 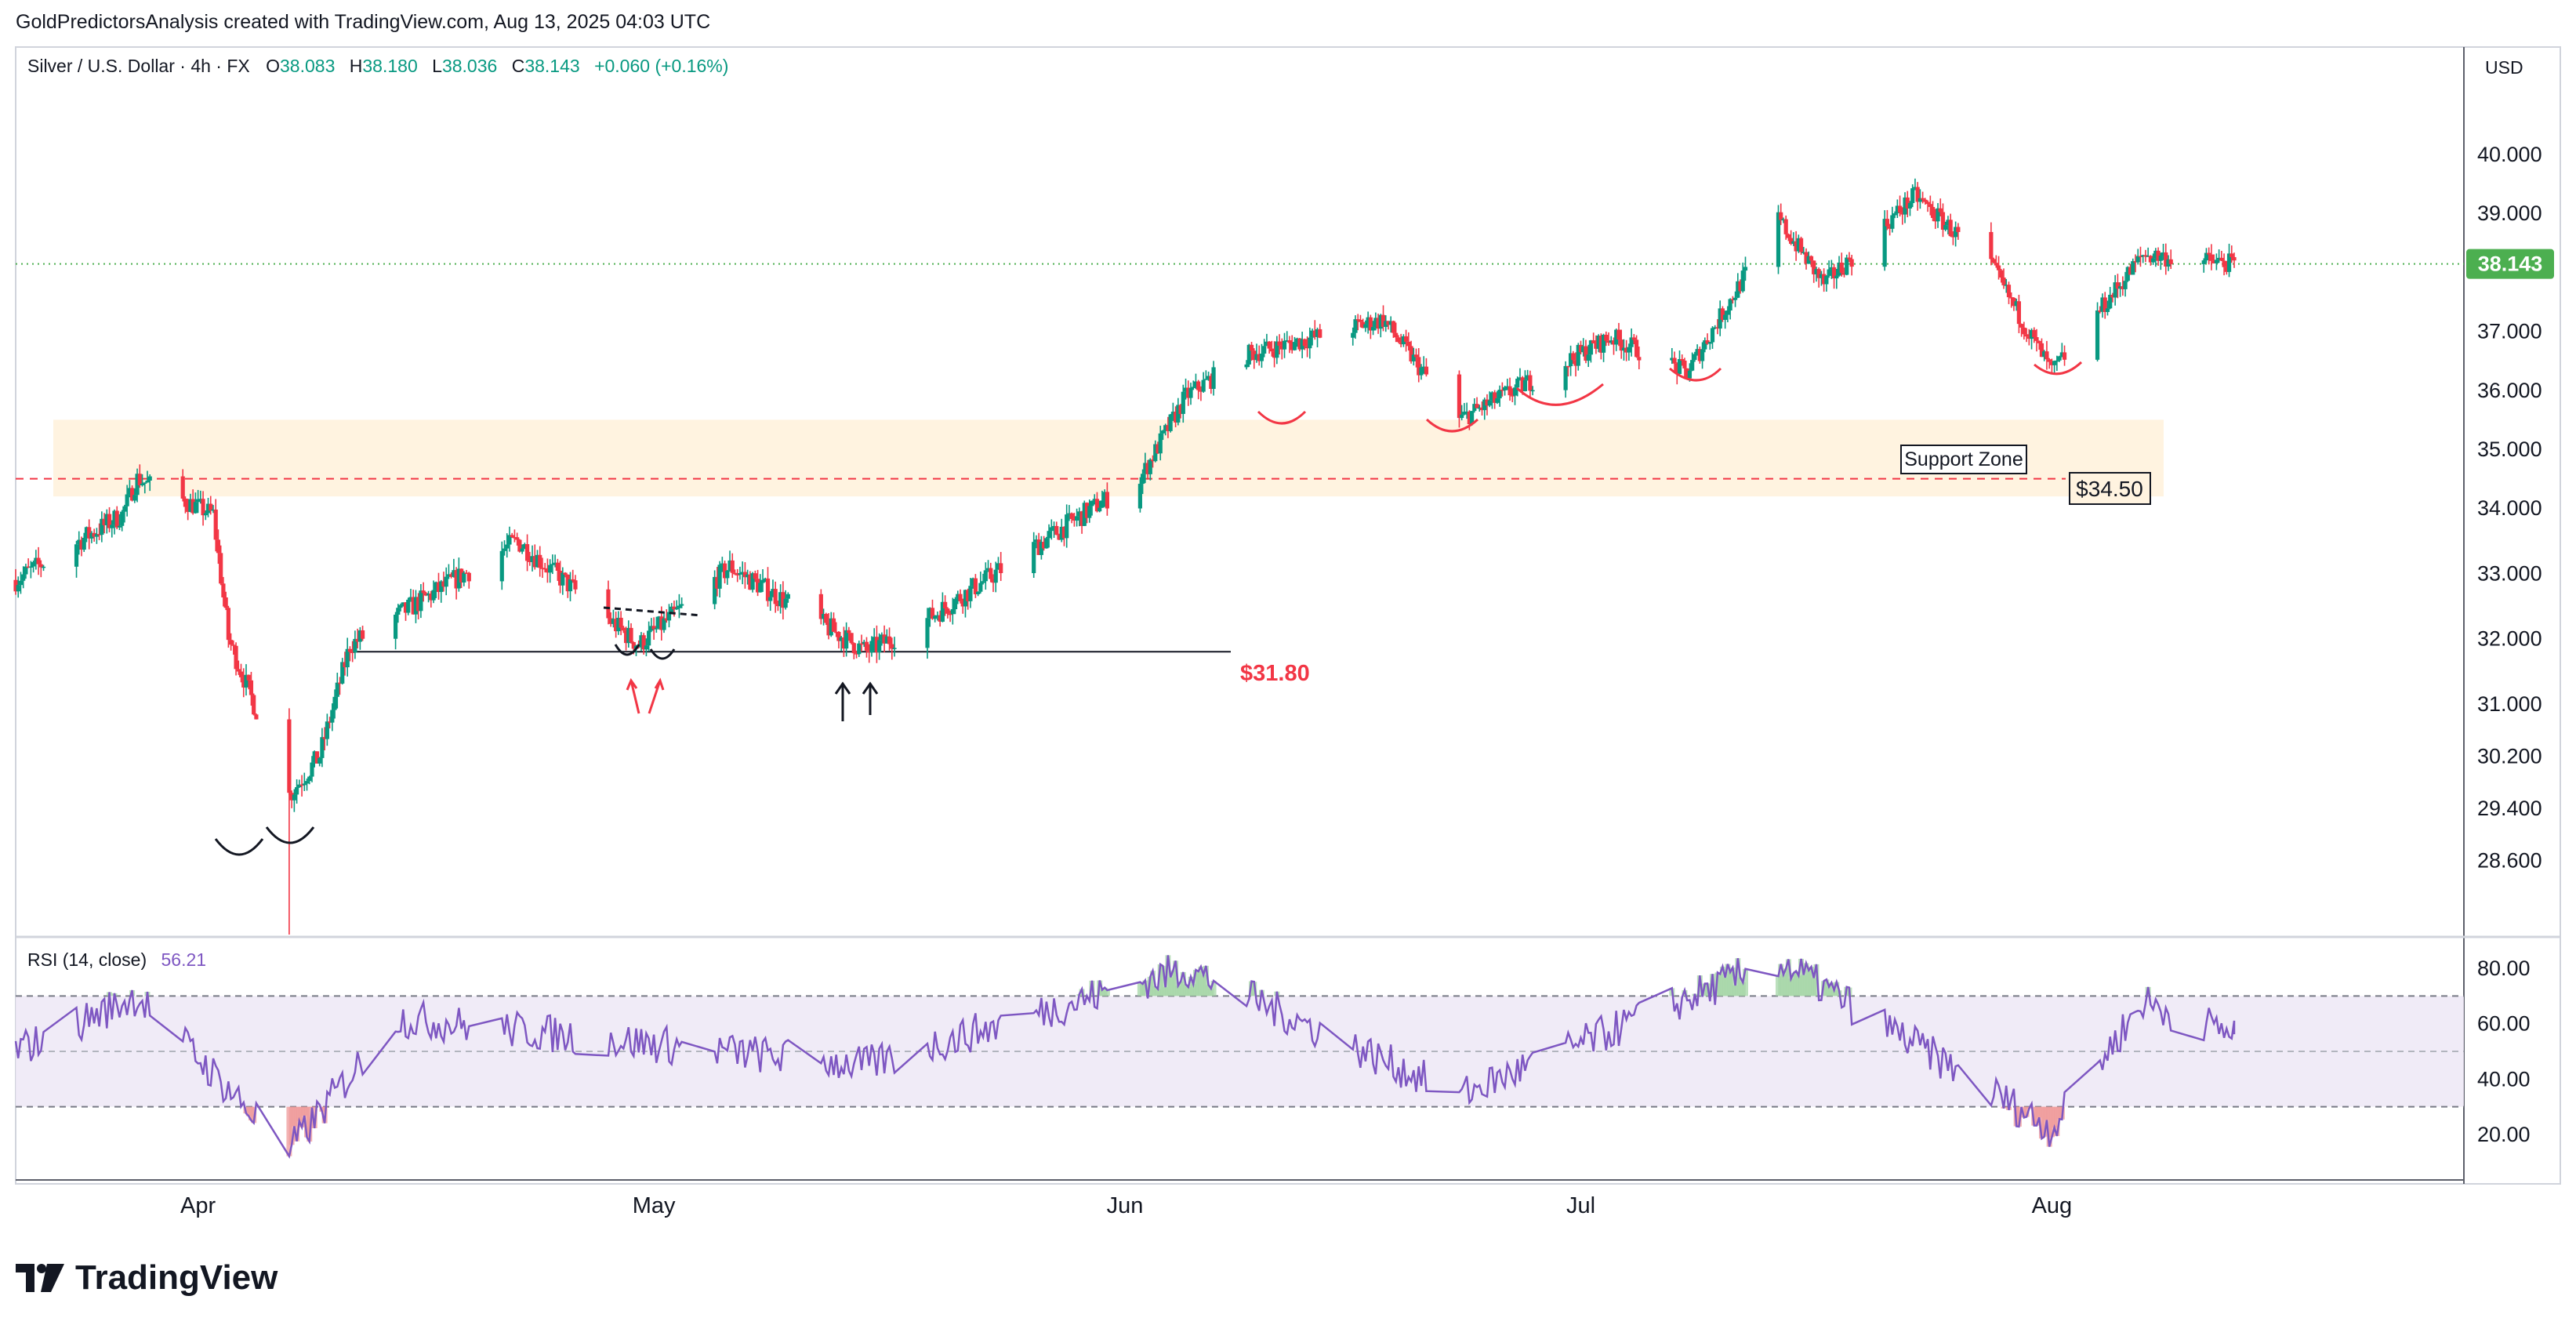 What do you see at coordinates (1126, 1205) in the screenshot?
I see `time-axis: Apr May Jun Jul Aug` at bounding box center [1126, 1205].